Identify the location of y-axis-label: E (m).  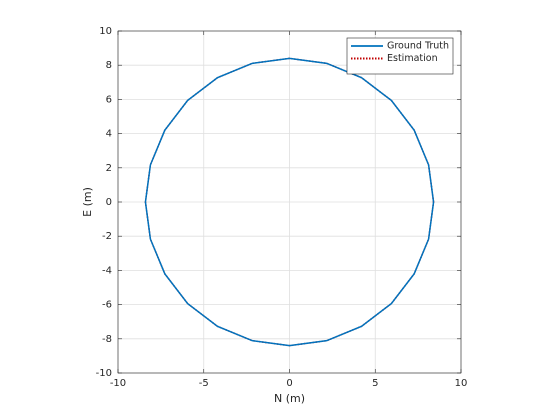
(87, 202).